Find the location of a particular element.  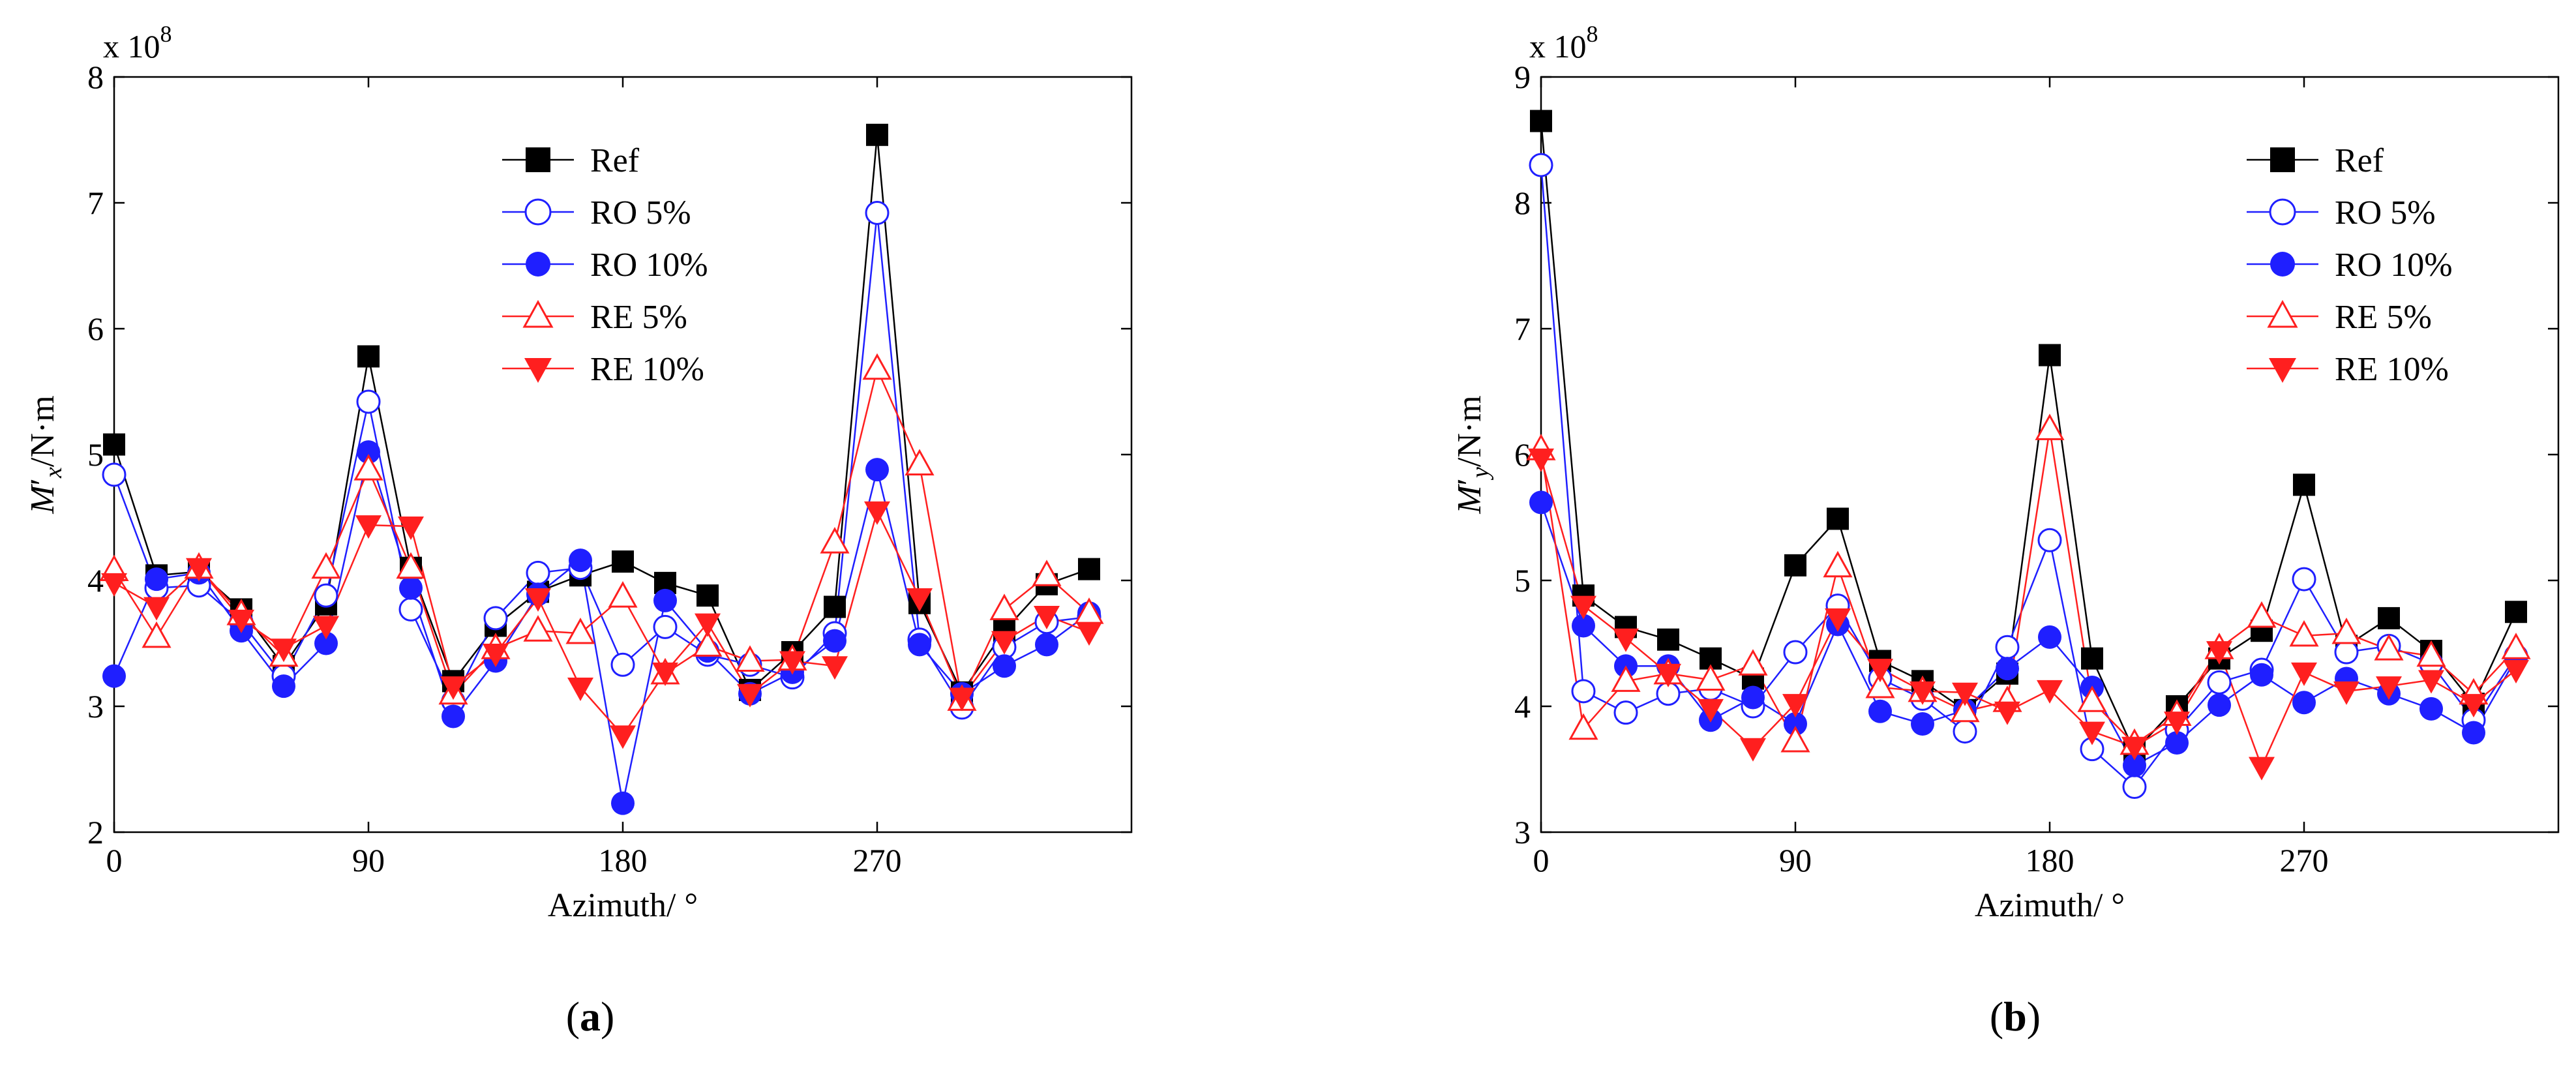

y-tick-label: 2 is located at coordinates (95, 832).